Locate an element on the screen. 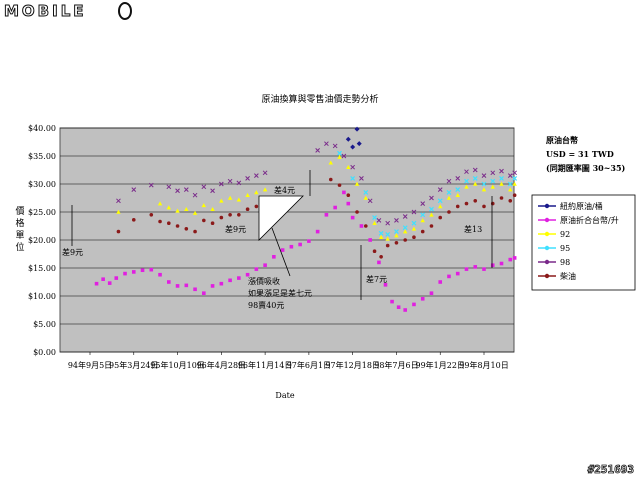  annotation-98-price: 98賣40元 is located at coordinates (266, 305).